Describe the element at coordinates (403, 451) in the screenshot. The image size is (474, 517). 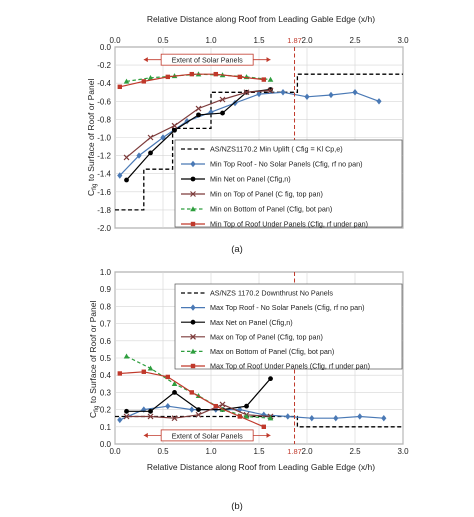
I see `chart-b-x-tick-label-6: 3.0` at that location.